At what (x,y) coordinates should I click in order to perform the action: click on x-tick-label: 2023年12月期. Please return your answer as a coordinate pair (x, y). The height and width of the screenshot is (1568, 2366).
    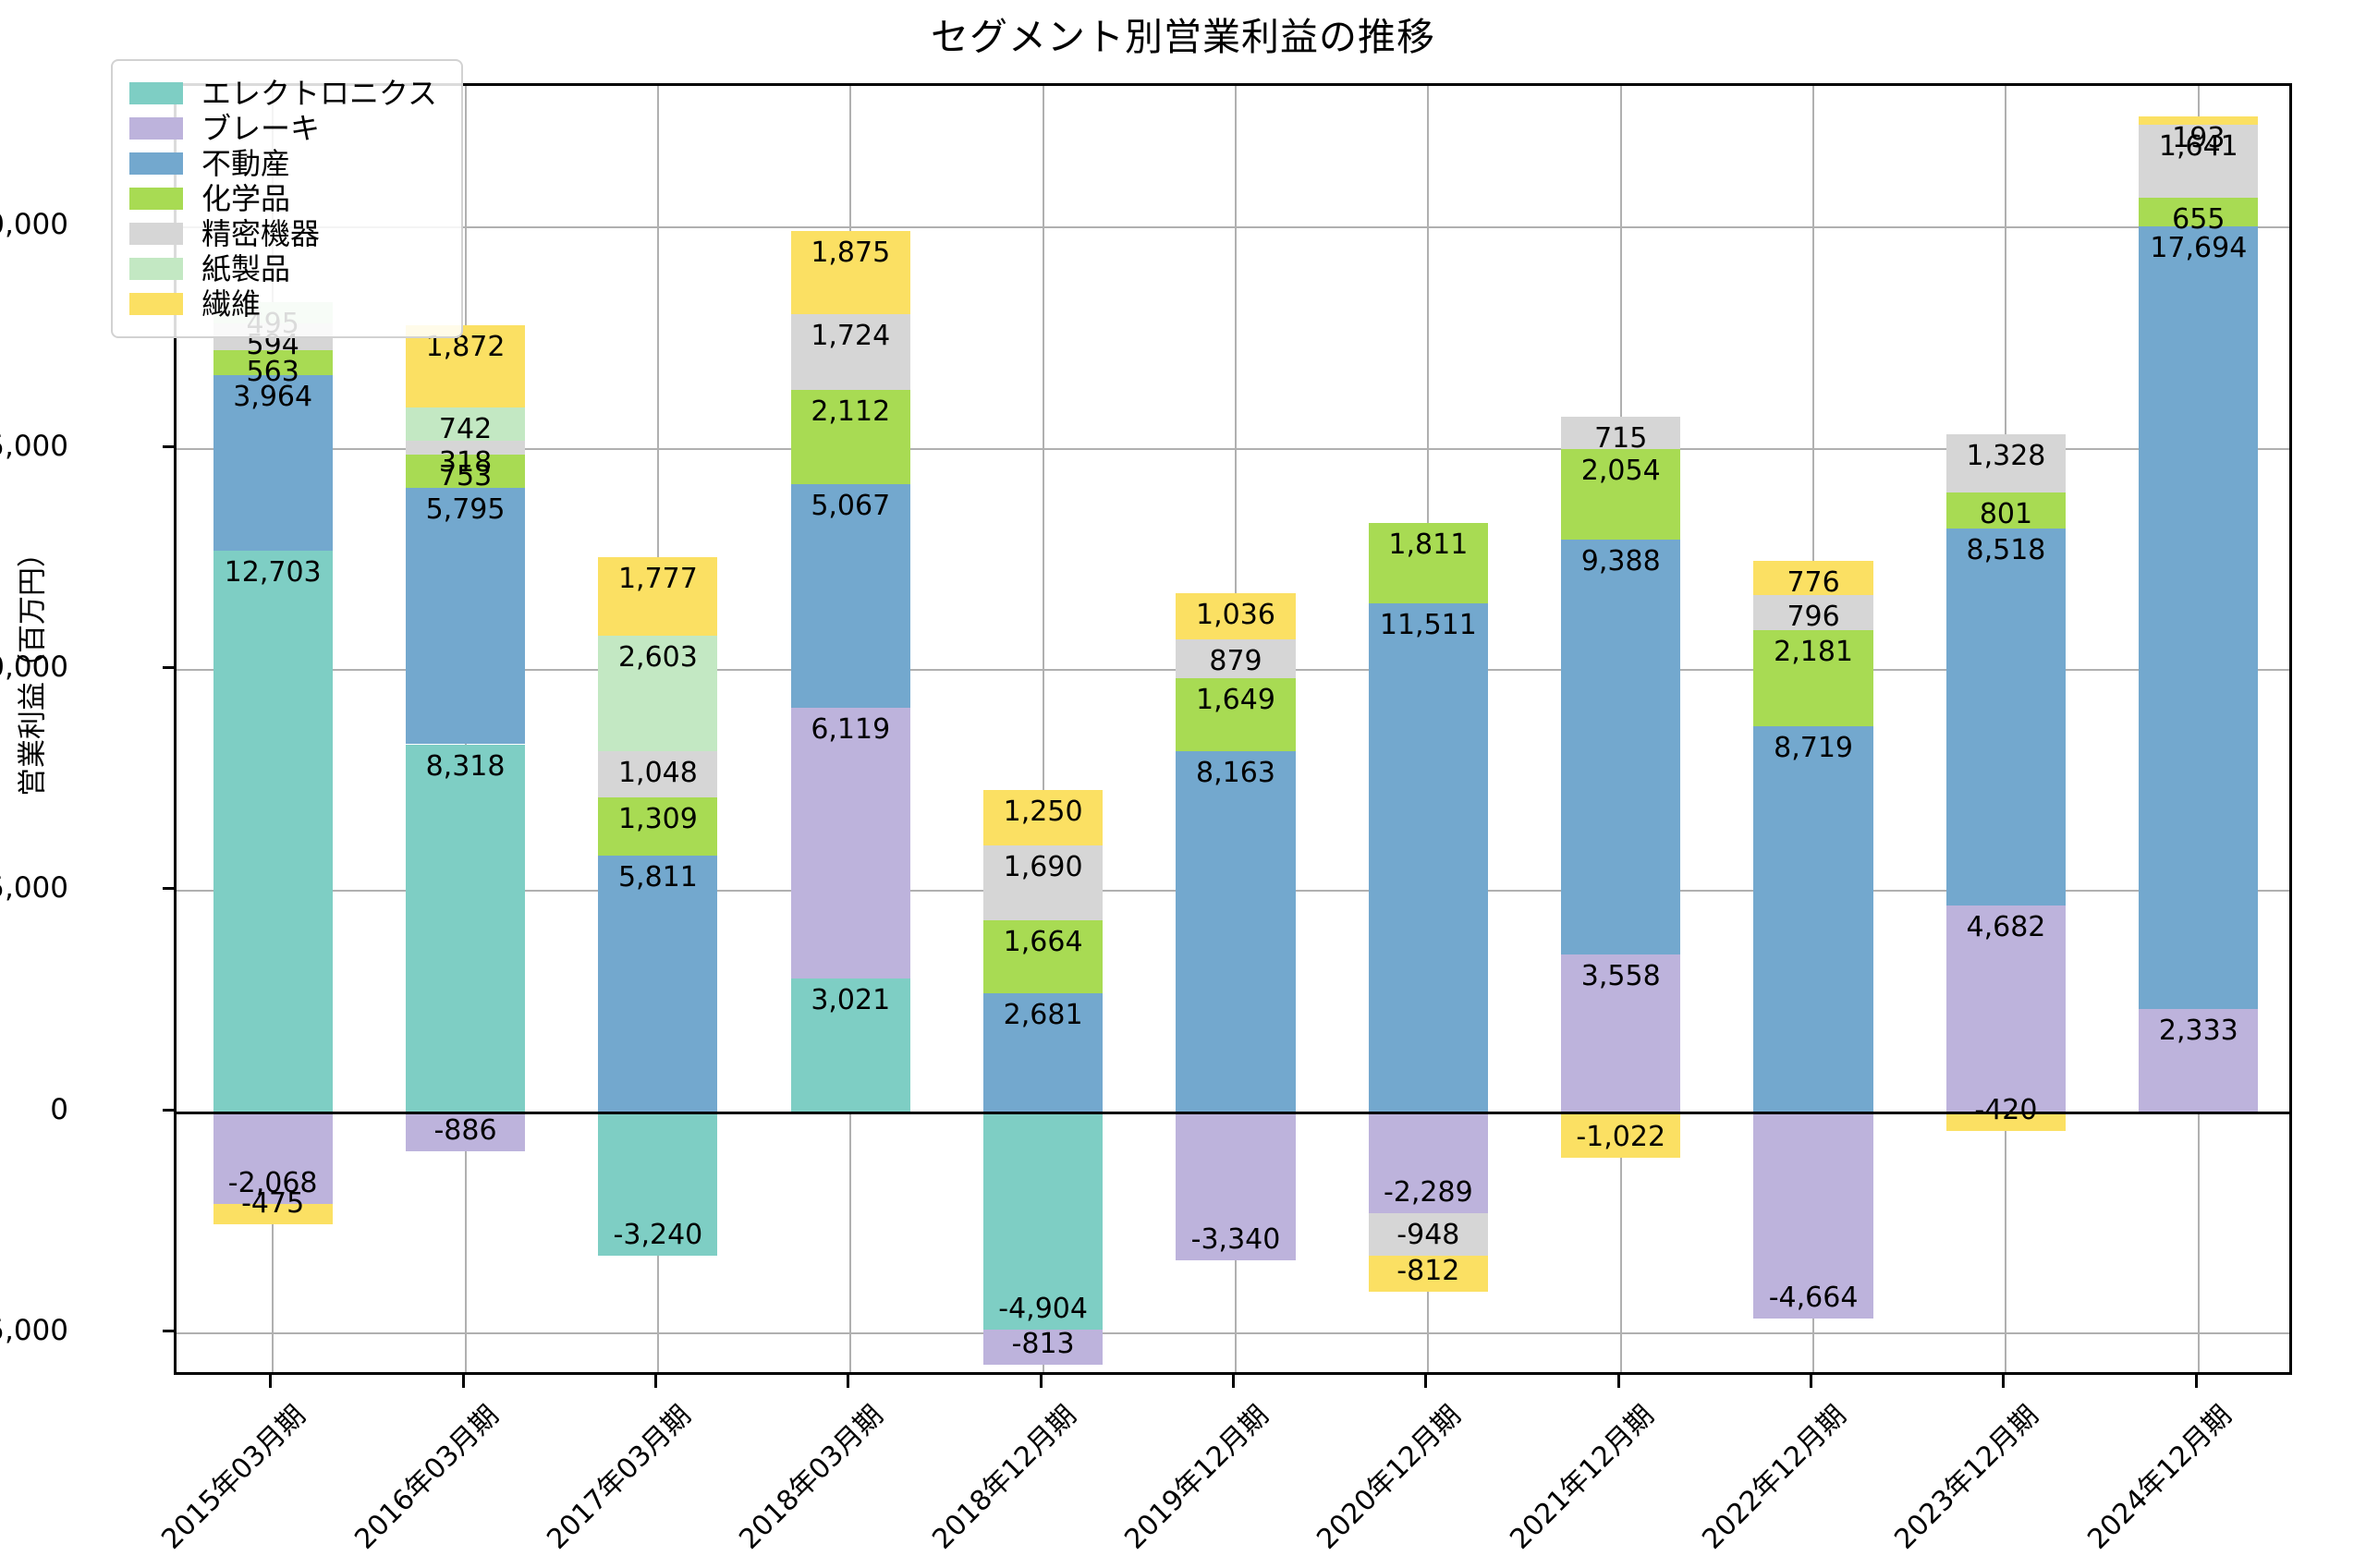
    Looking at the image, I should click on (1967, 1477).